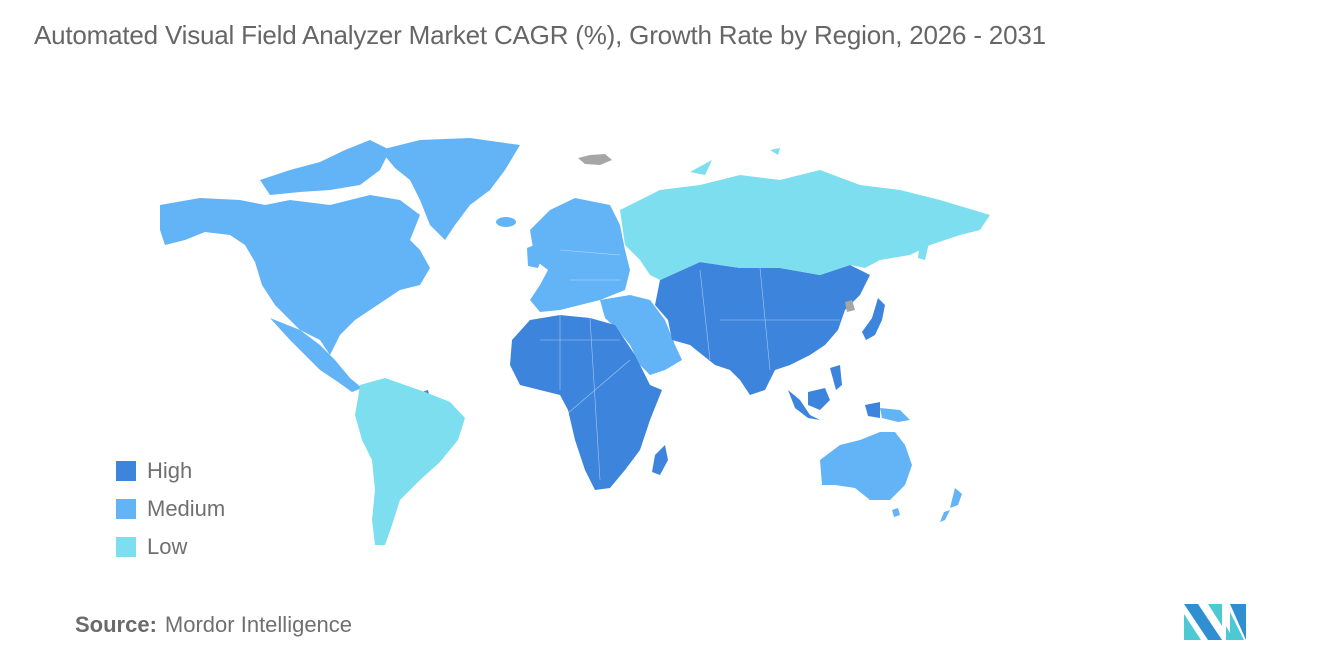 The image size is (1320, 665). I want to click on legend-label: Medium, so click(186, 508).